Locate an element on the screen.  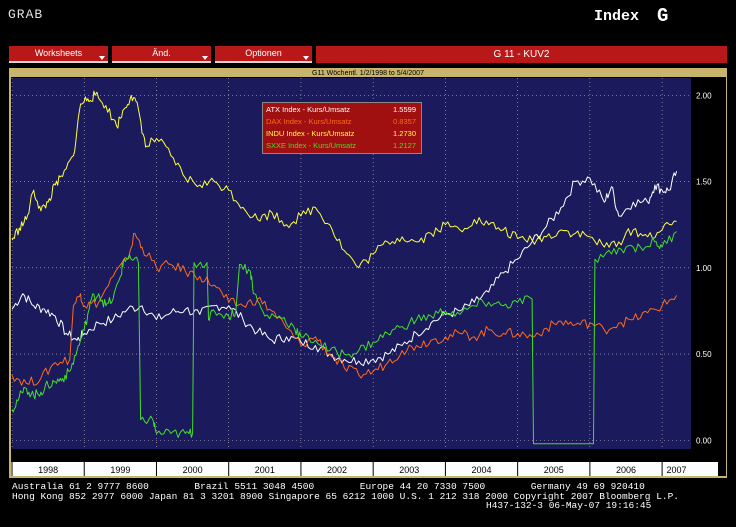
y-axis: 0.00 0.50 1.00 1.50 2.00 is located at coordinates (704, 268).